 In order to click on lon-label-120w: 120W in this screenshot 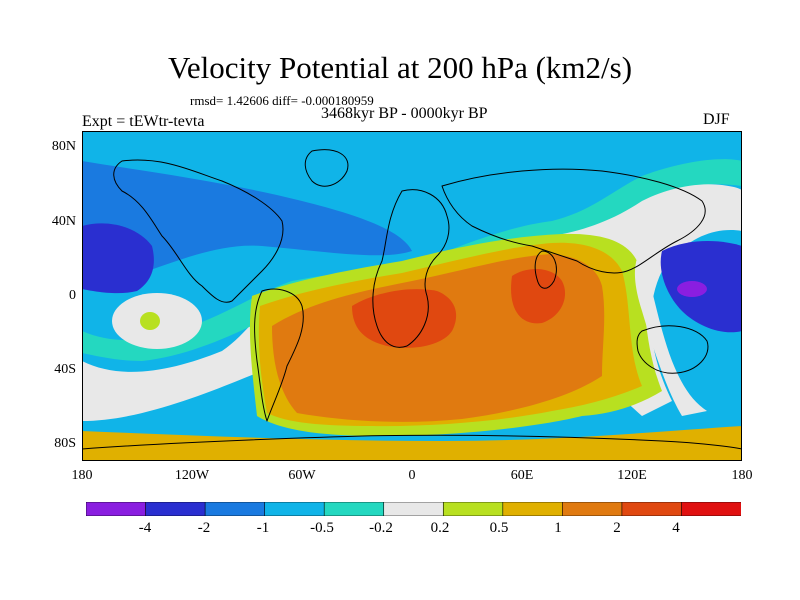, I will do `click(192, 475)`.